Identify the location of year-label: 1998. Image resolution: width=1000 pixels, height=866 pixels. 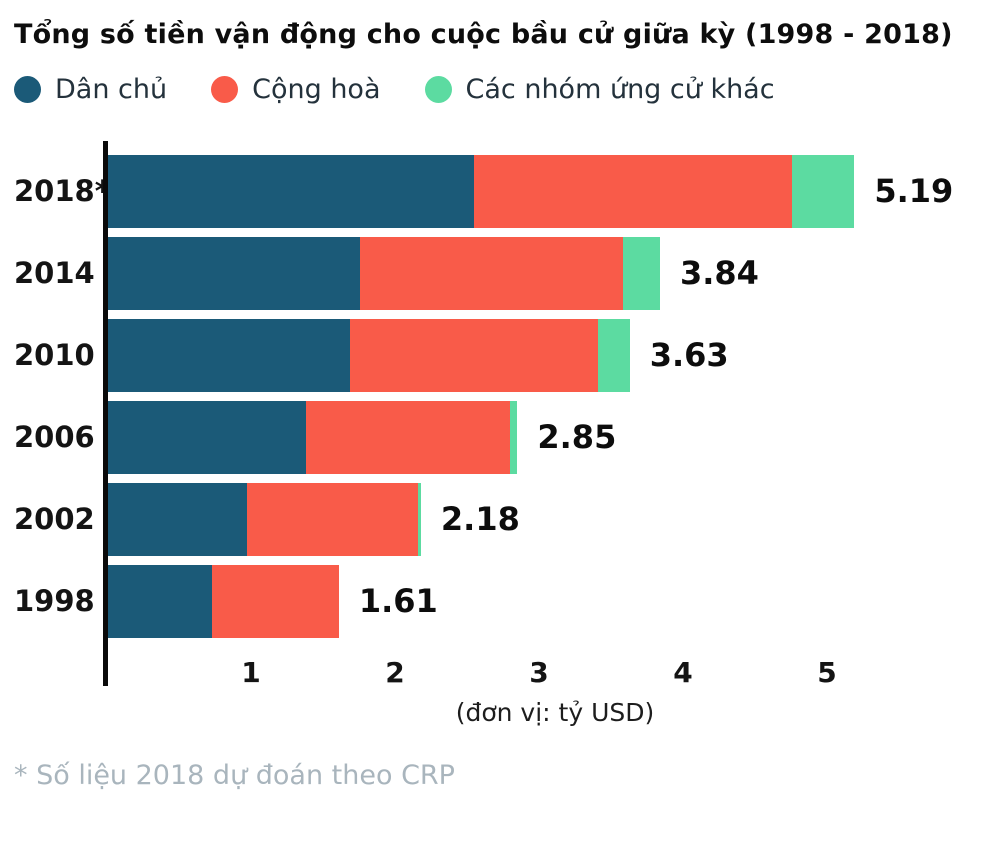
(54, 601).